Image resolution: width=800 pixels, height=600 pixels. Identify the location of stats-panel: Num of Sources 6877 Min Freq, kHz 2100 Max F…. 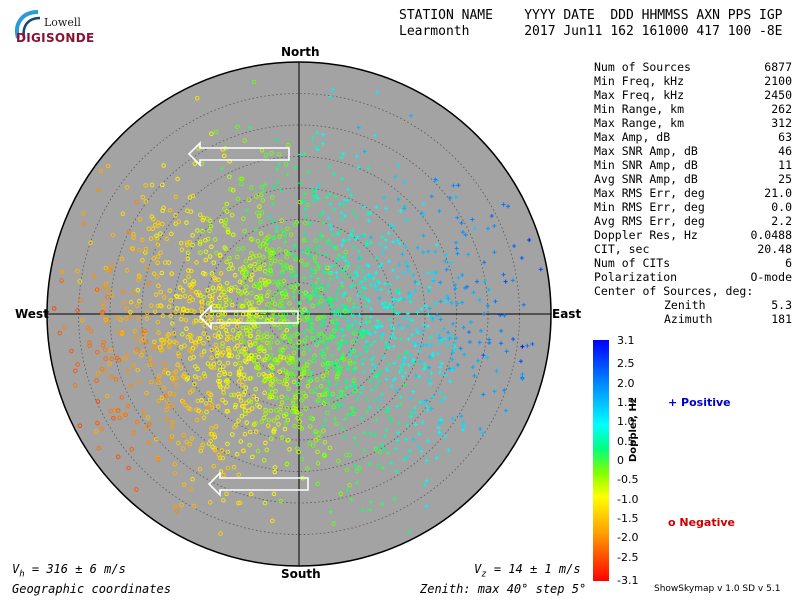
(693, 193).